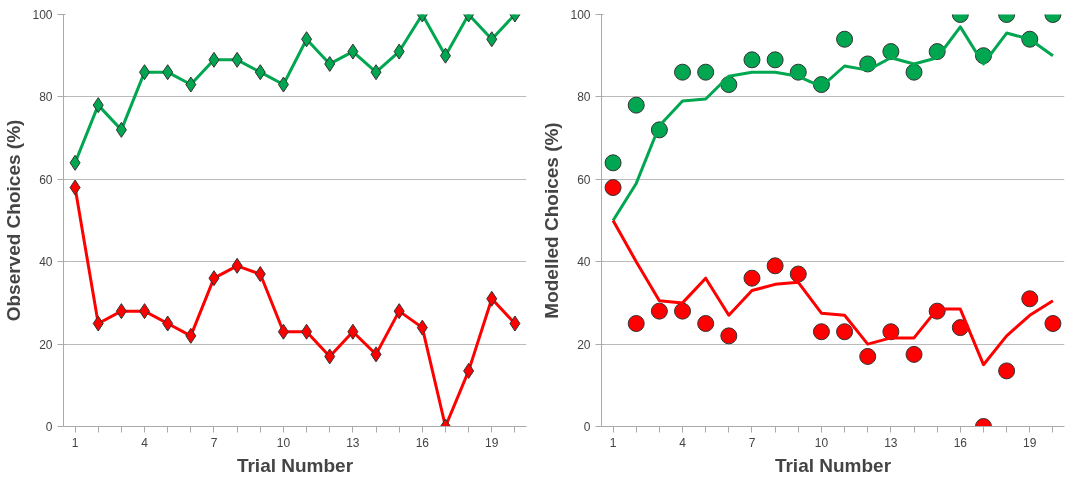 The height and width of the screenshot is (481, 1083). Describe the element at coordinates (833, 293) in the screenshot. I see `line-series` at that location.